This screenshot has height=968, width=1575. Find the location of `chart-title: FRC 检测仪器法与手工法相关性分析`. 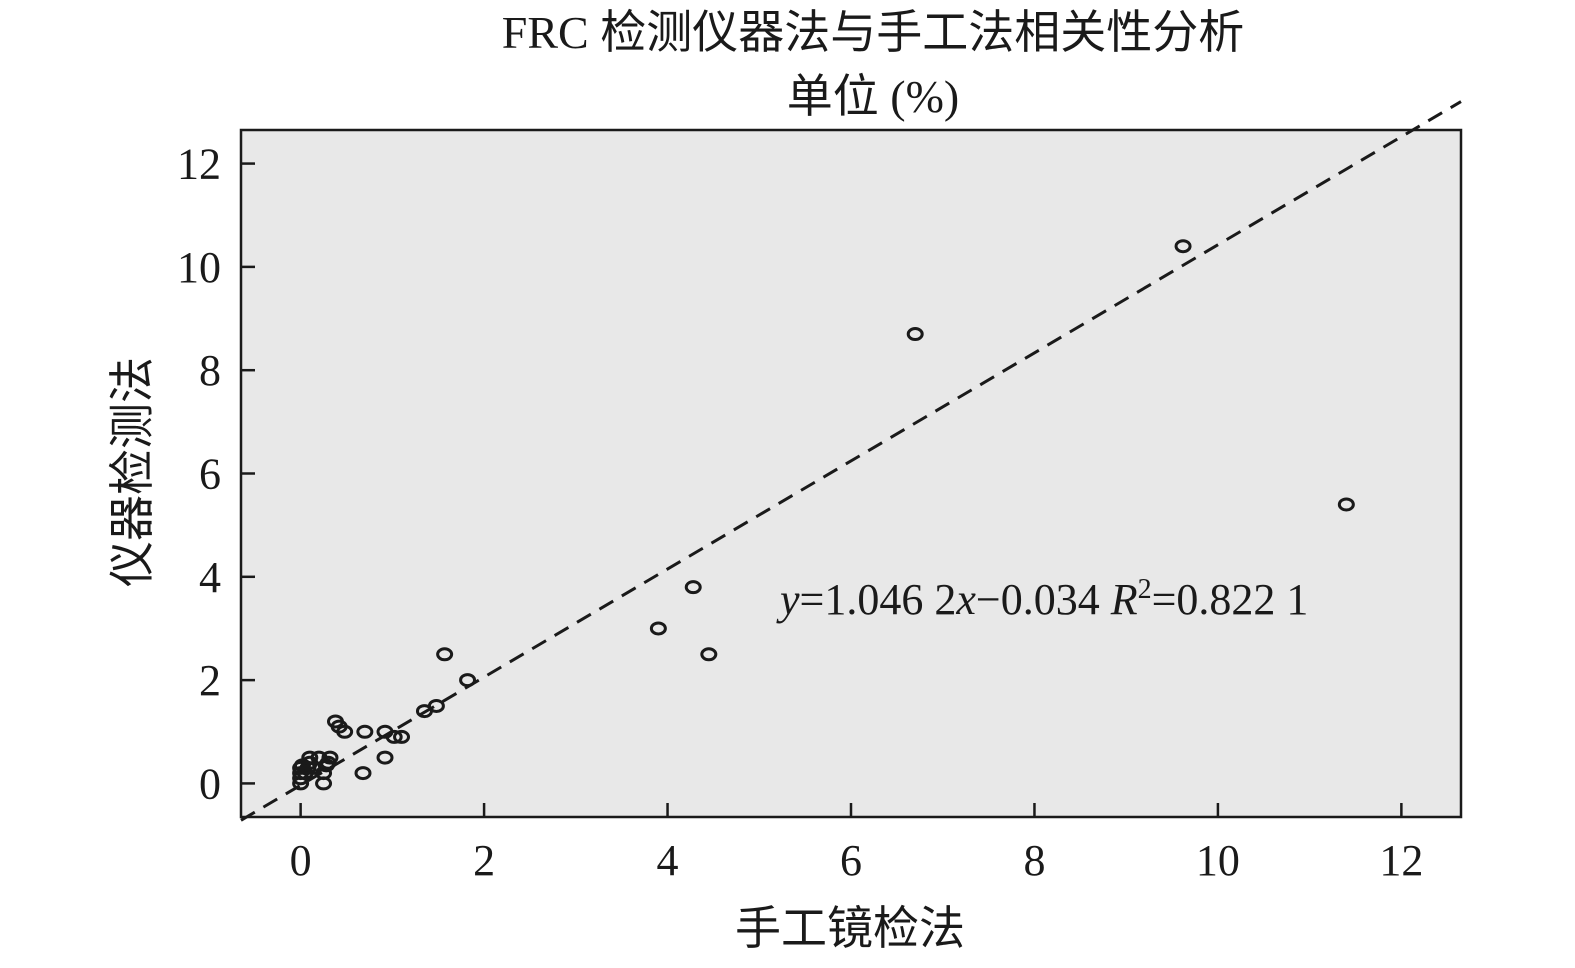

chart-title: FRC 检测仪器法与手工法相关性分析 is located at coordinates (873, 32).